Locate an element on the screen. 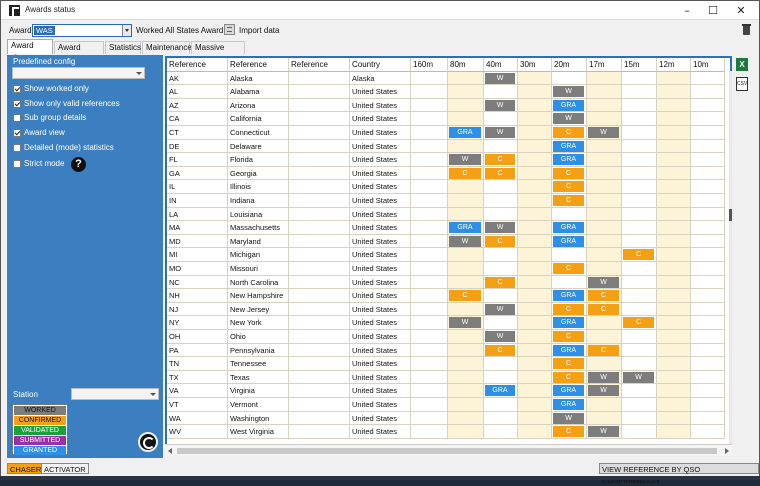 The image size is (760, 486). refresh-button is located at coordinates (148, 442).